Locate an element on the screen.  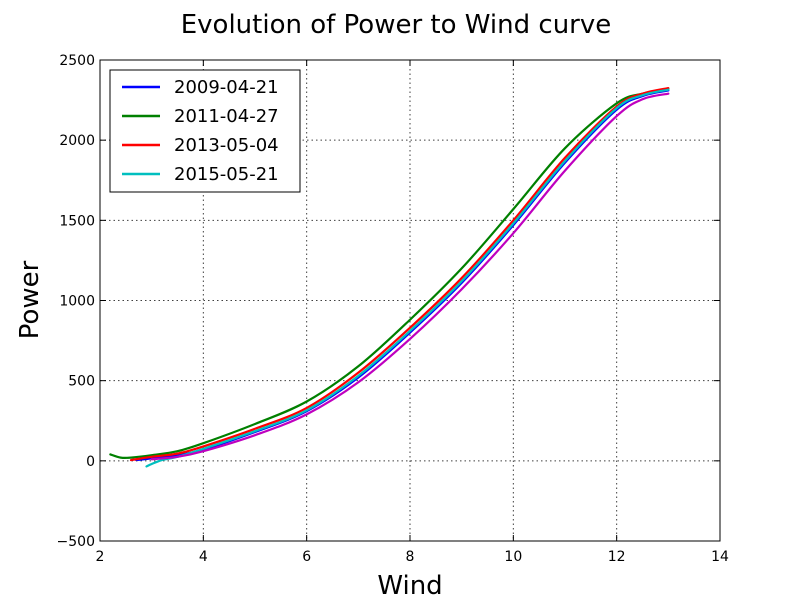
x-axis-label: Wind is located at coordinates (409, 586).